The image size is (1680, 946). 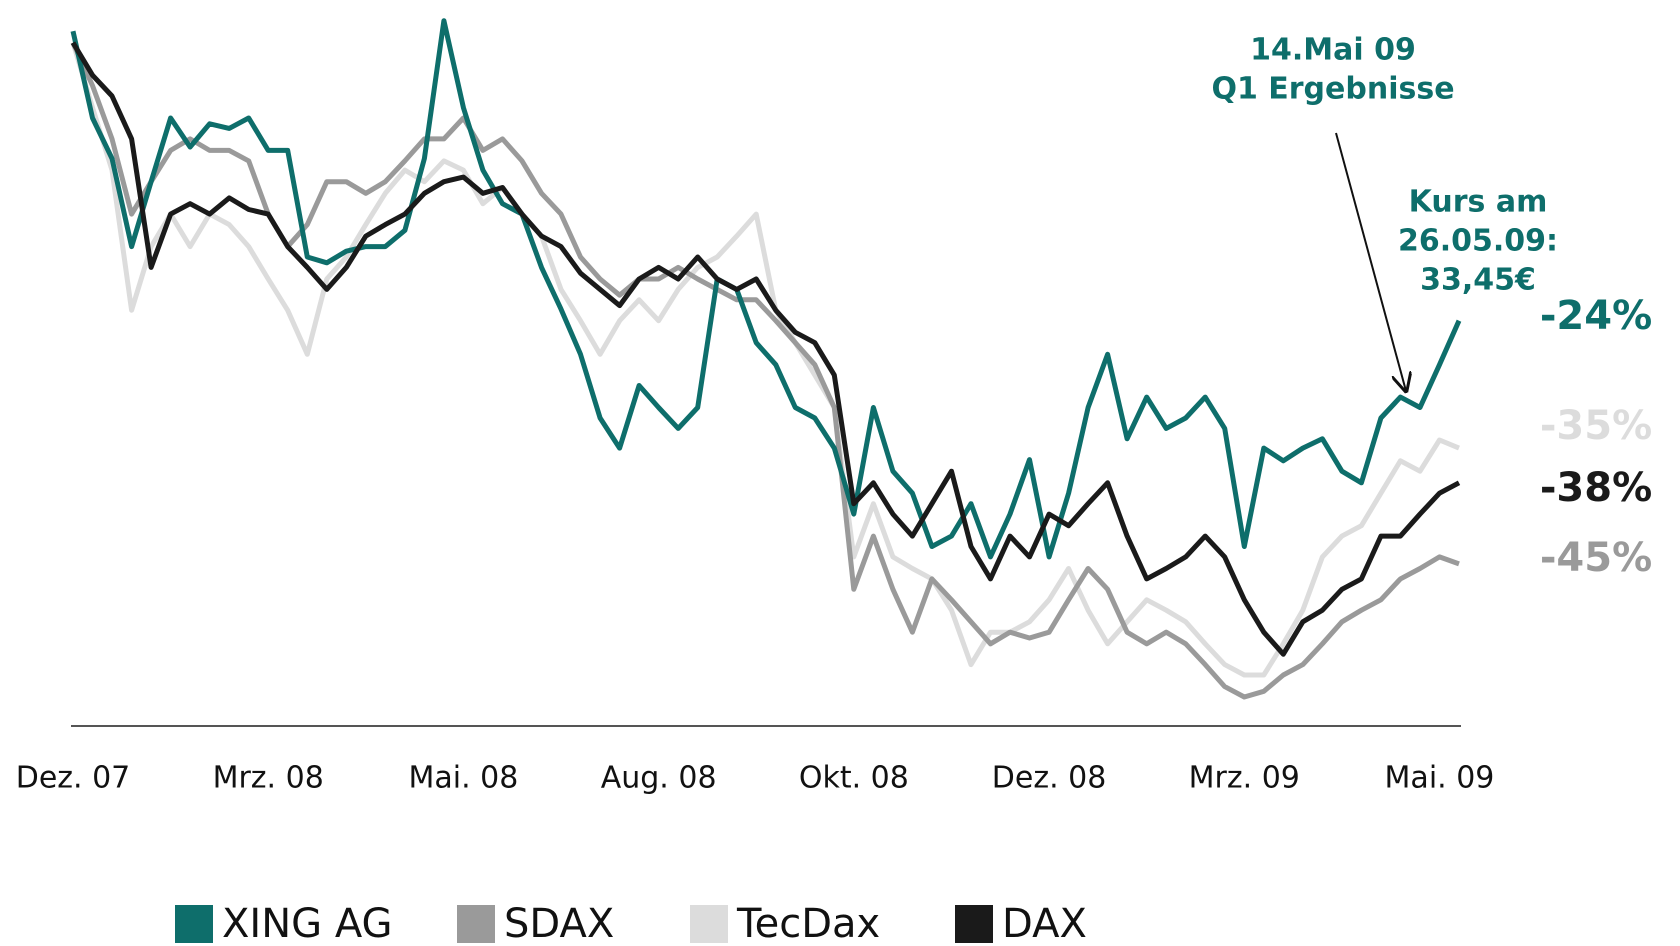 I want to click on x-tick-label: Dez. 07, so click(x=73, y=778).